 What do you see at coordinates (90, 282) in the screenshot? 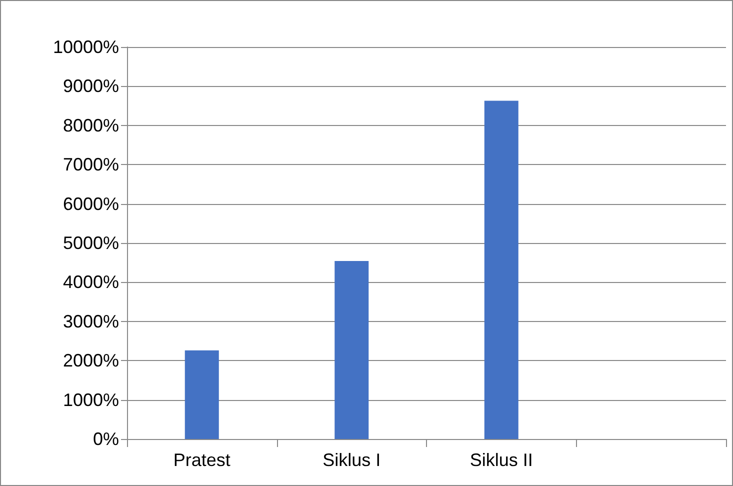
I see `y-tick-label: 4000%` at bounding box center [90, 282].